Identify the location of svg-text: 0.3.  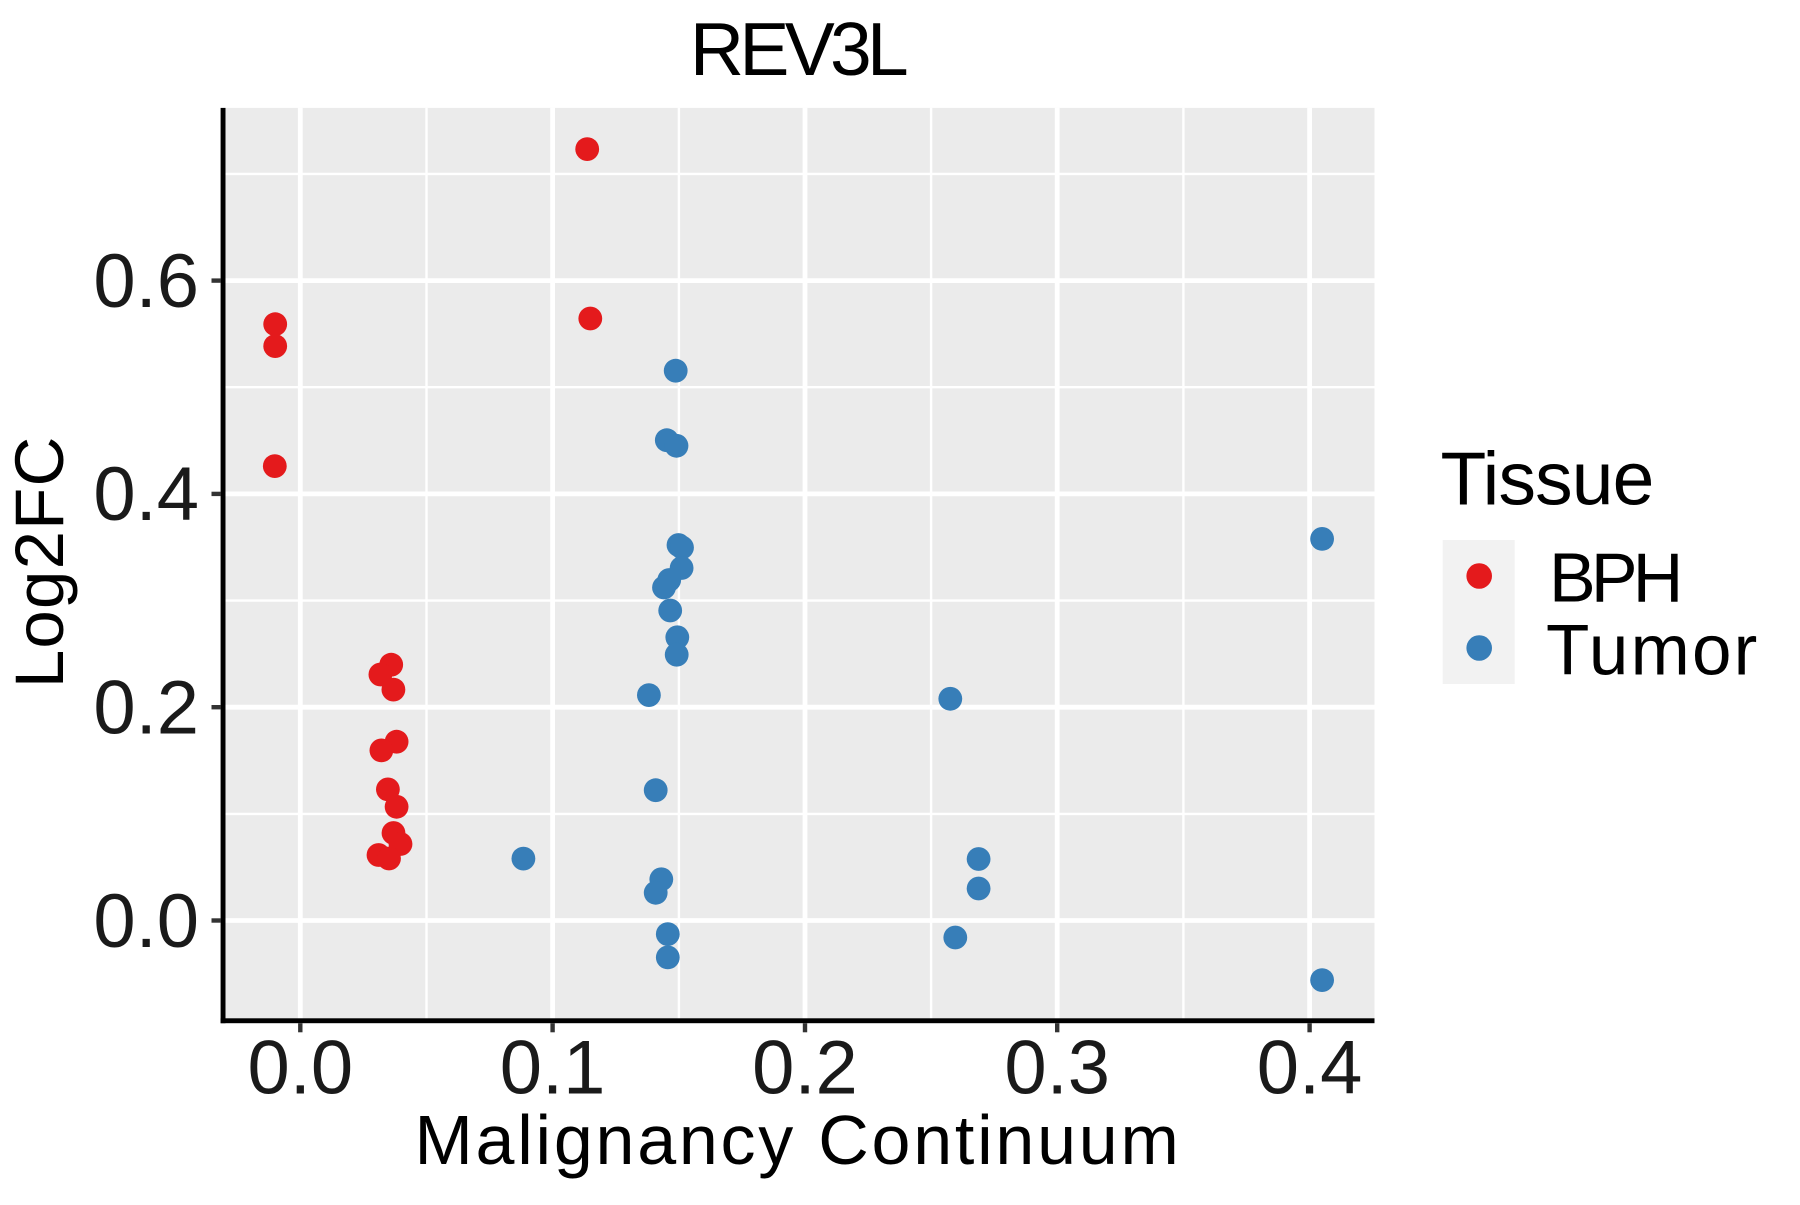
(1057, 1068).